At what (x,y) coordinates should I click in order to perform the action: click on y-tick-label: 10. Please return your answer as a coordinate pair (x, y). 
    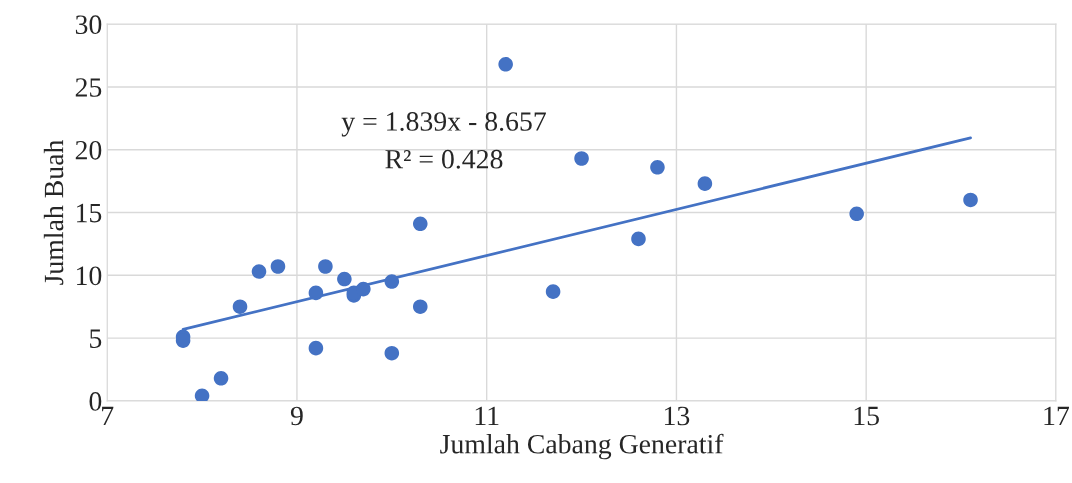
    Looking at the image, I should click on (89, 276).